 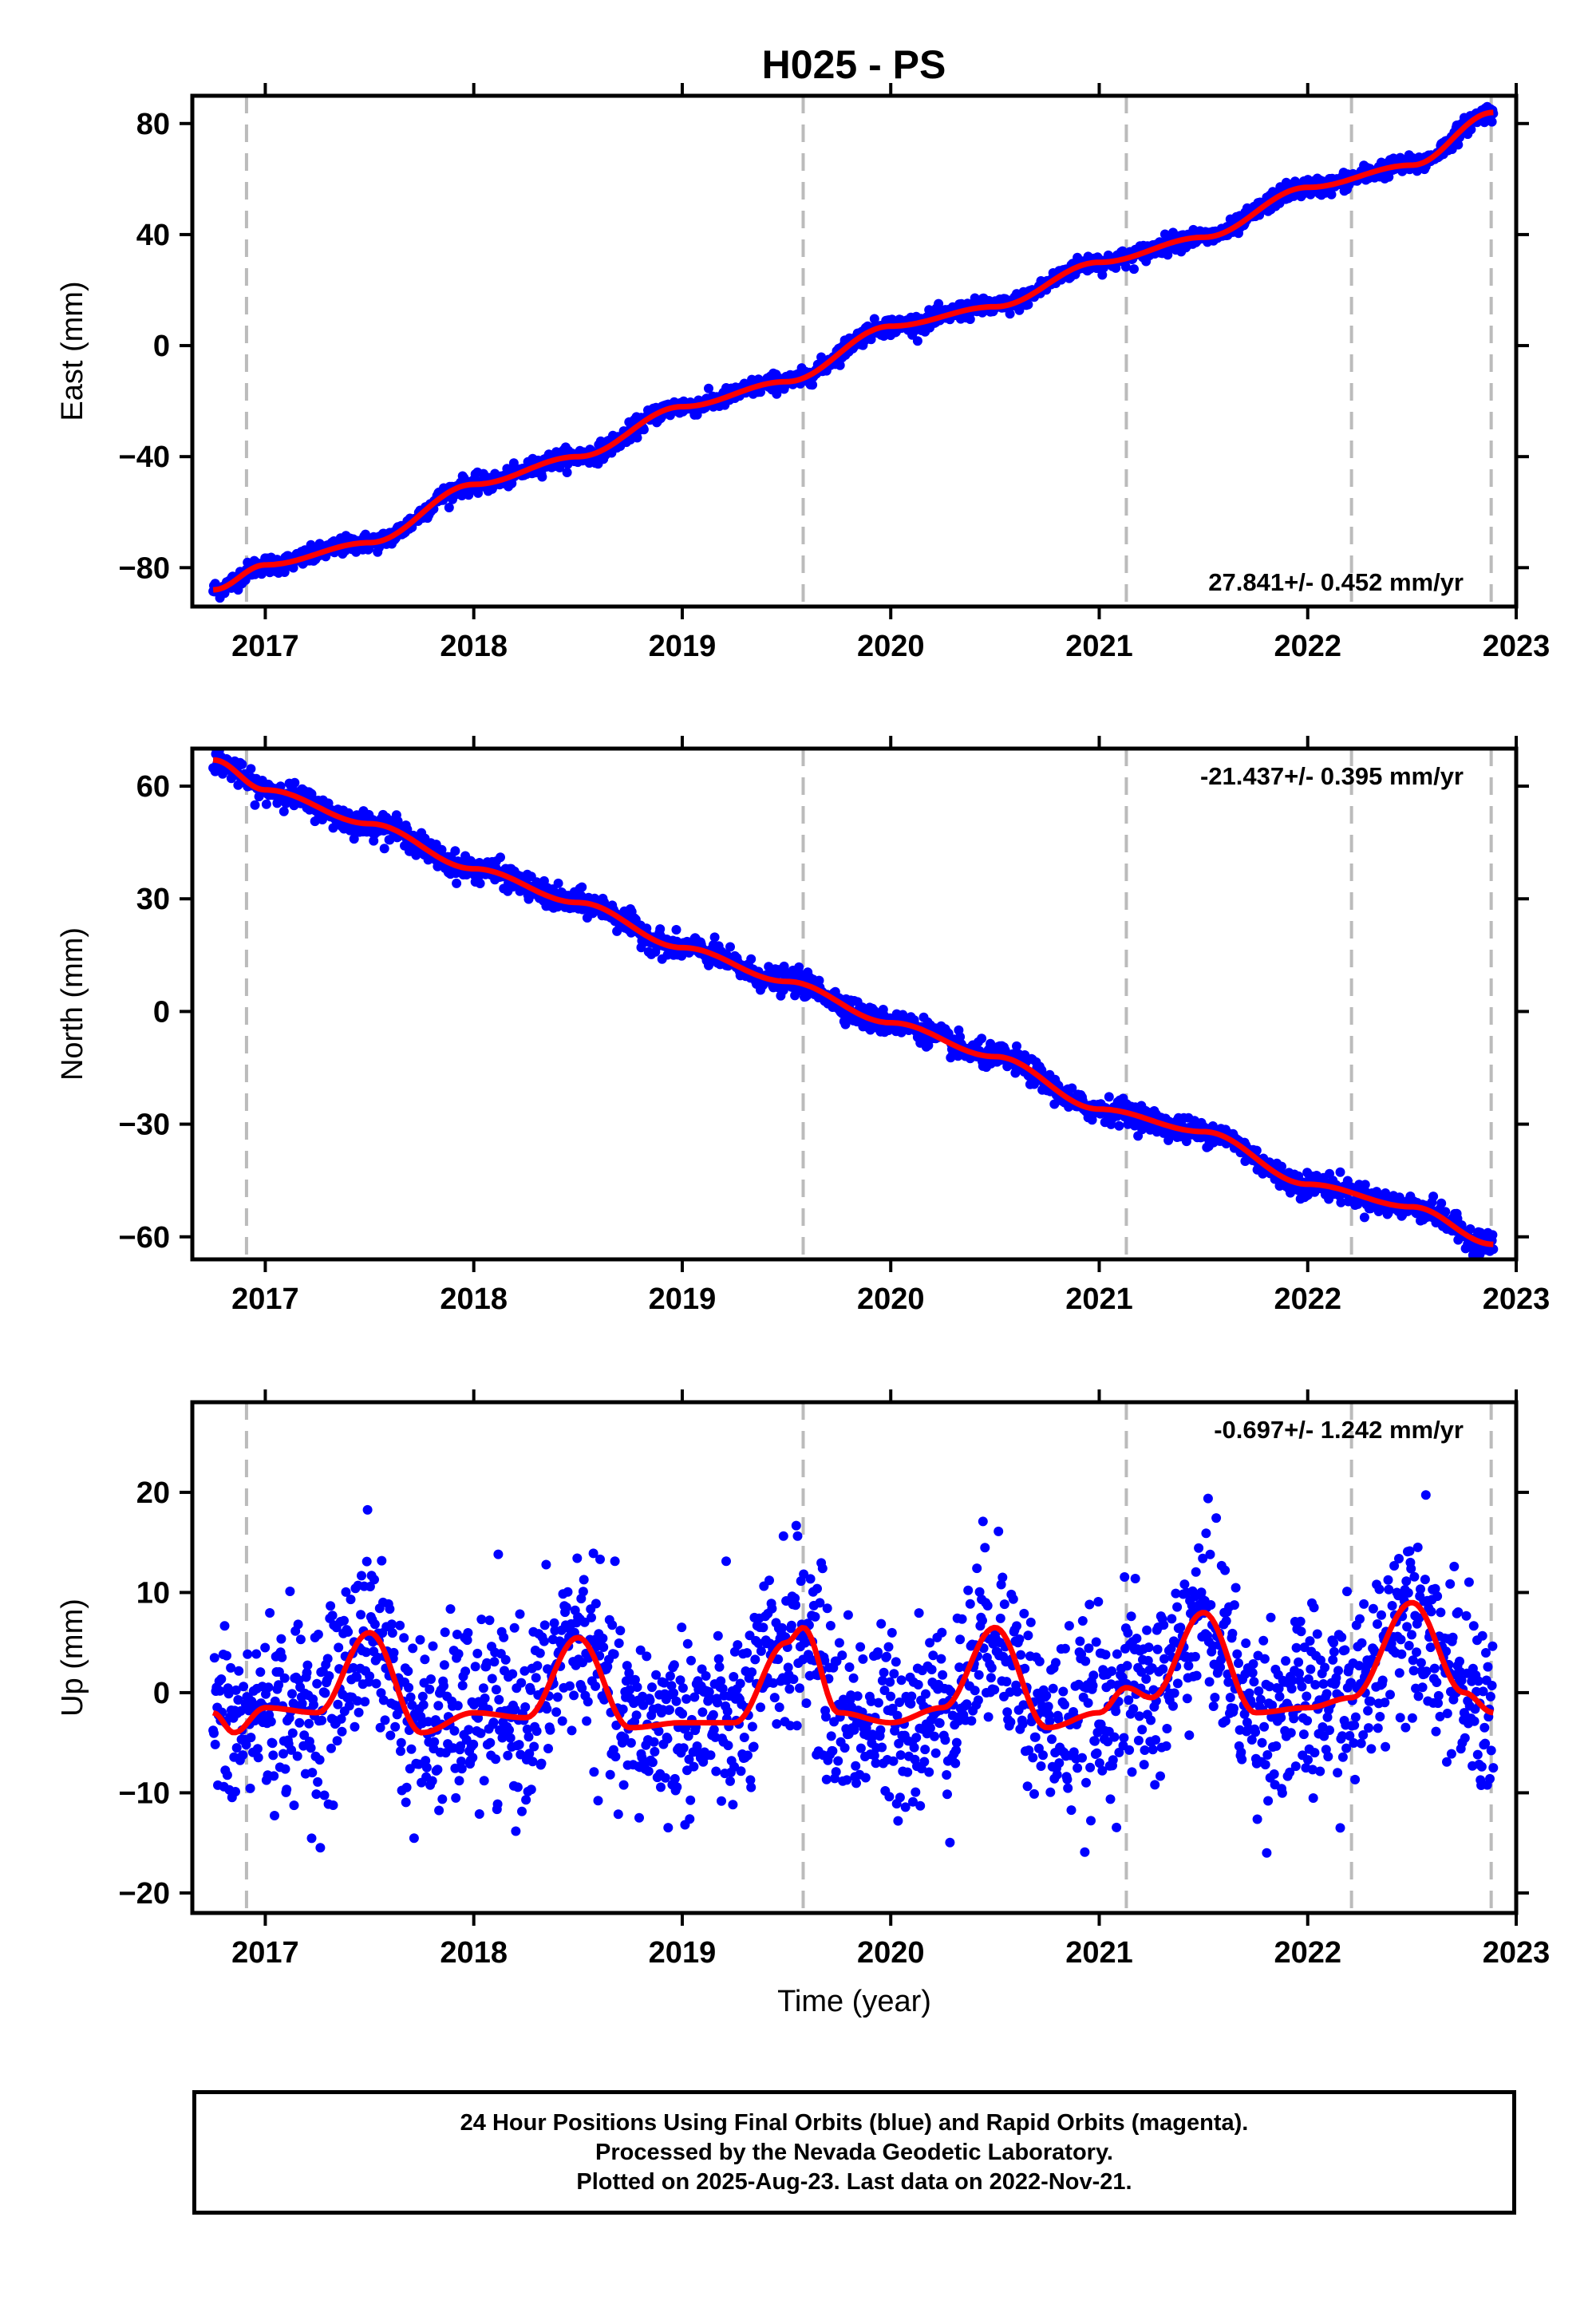 What do you see at coordinates (72, 351) in the screenshot?
I see `east-ylabel: East (mm)` at bounding box center [72, 351].